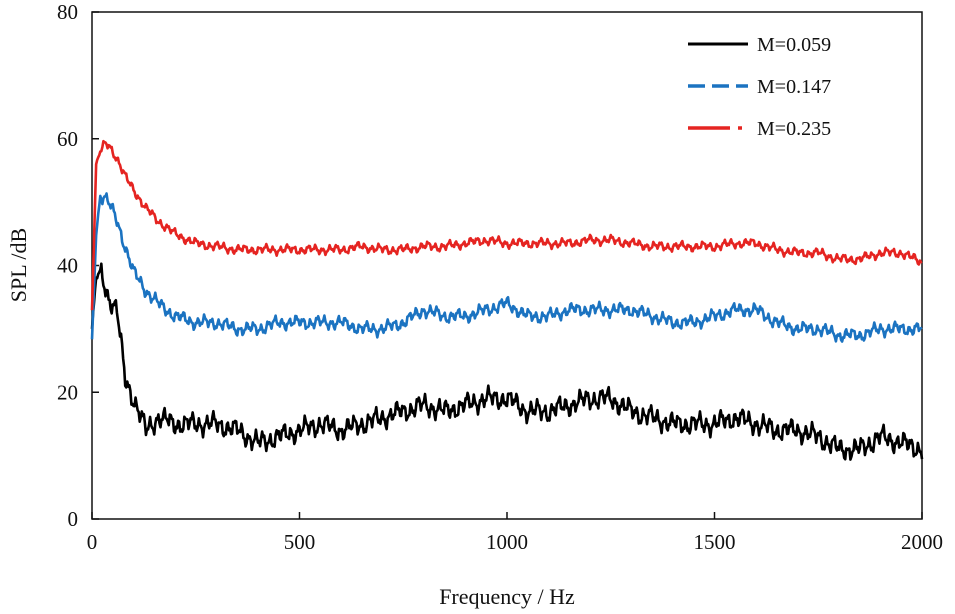 The width and height of the screenshot is (955, 614). I want to click on legend: M=0.059 M=0.147 M=0.235, so click(759, 87).